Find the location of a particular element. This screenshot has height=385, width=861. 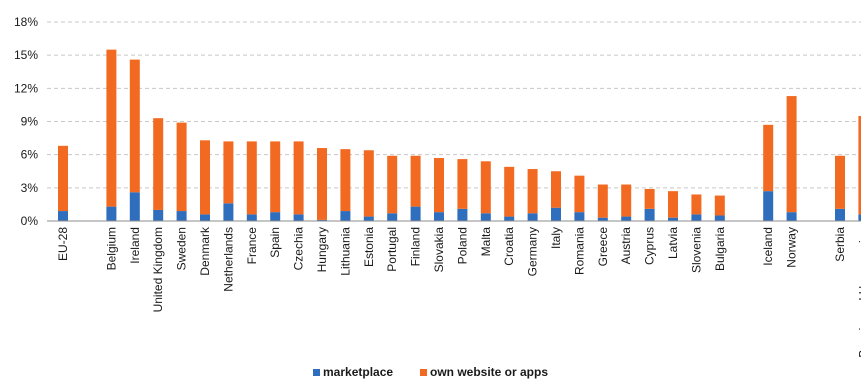

x-label-poland: Poland is located at coordinates (462, 245).